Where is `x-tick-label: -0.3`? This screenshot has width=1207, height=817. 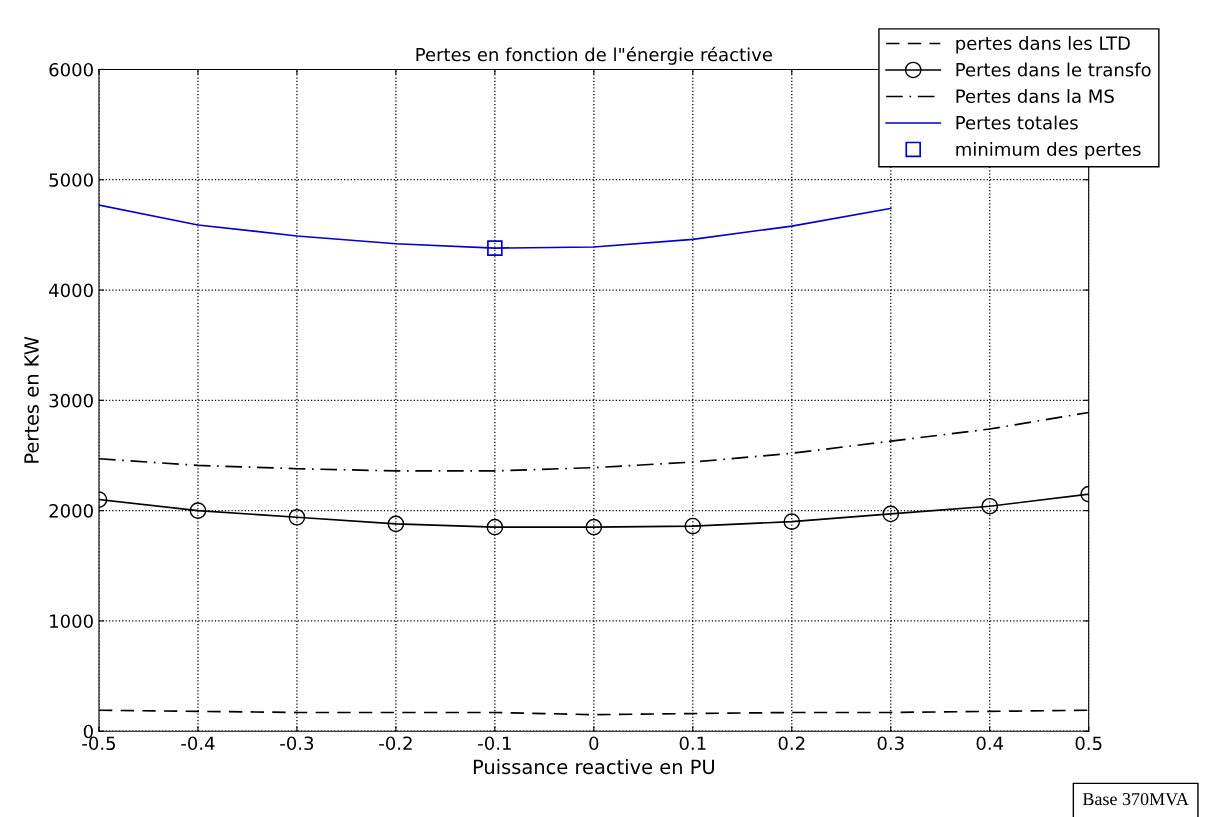 x-tick-label: -0.3 is located at coordinates (297, 743).